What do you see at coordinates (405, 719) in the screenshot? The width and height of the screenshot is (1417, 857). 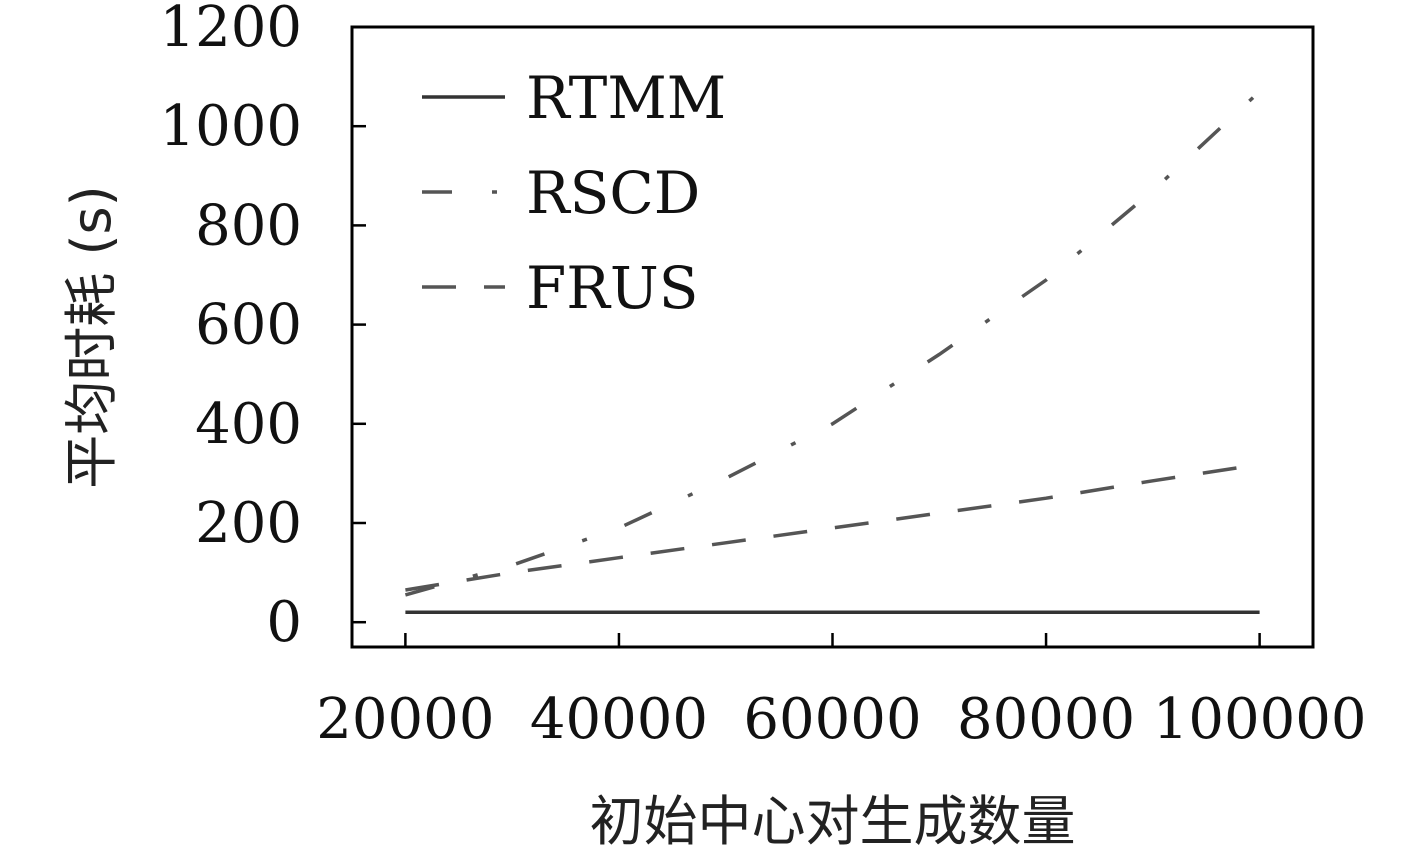 I see `x-tick-label: 20000` at bounding box center [405, 719].